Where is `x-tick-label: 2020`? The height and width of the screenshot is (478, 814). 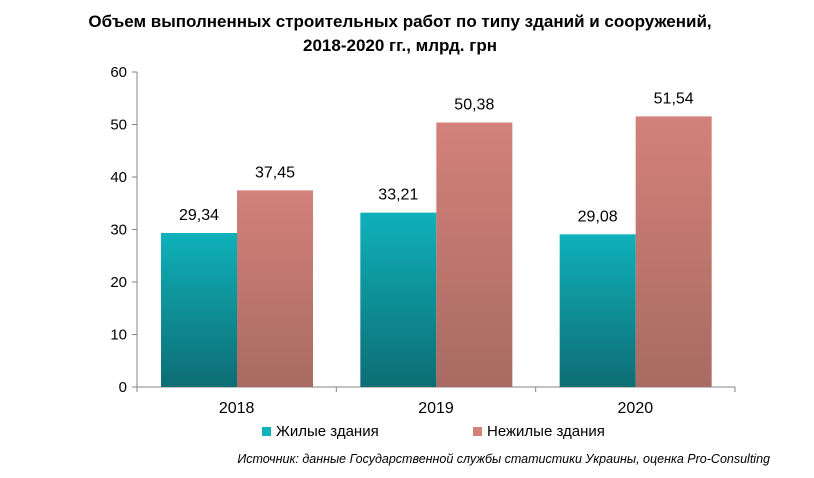
x-tick-label: 2020 is located at coordinates (636, 408).